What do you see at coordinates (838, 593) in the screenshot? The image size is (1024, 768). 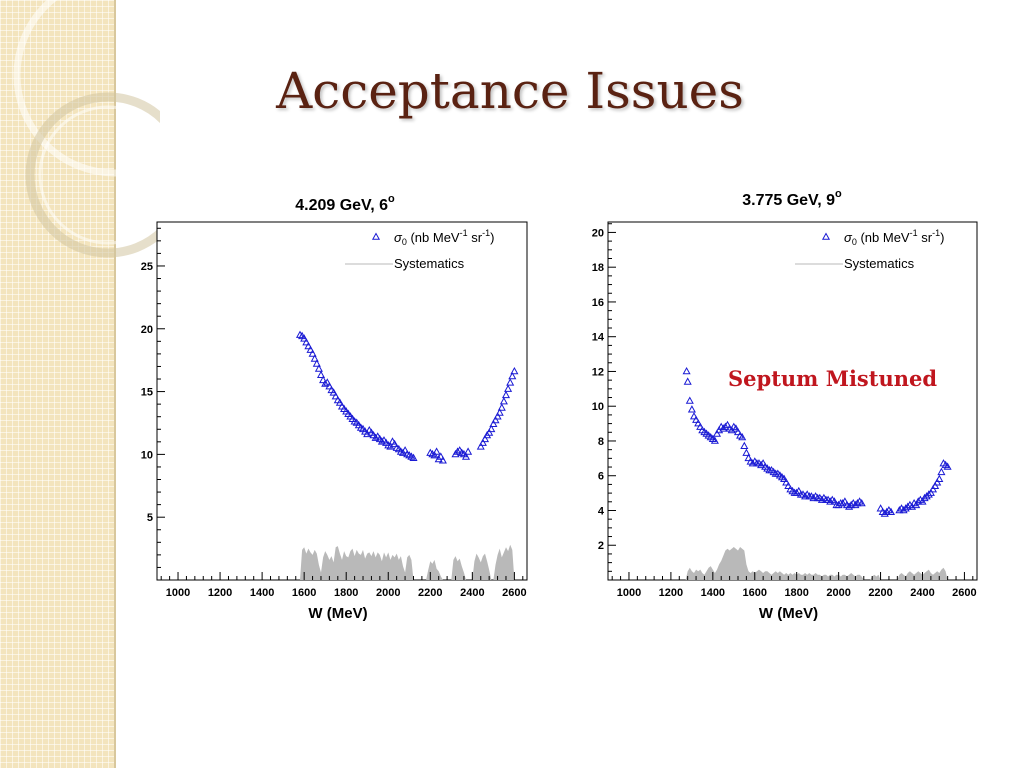 I see `x-tick-label: 2000` at bounding box center [838, 593].